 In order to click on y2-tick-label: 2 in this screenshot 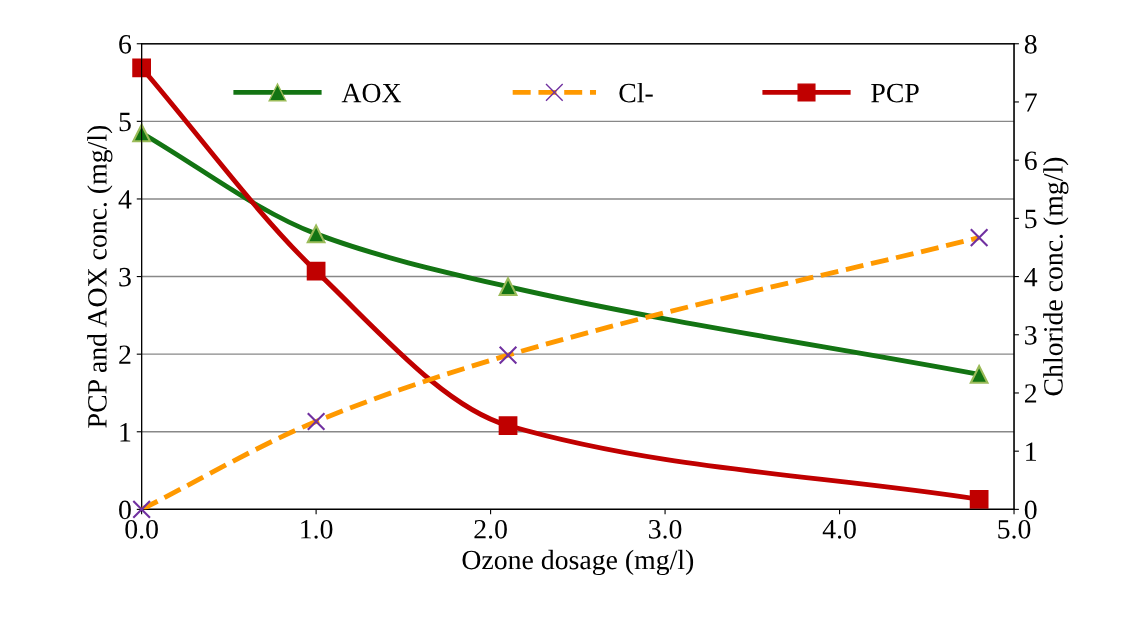, I will do `click(1030, 393)`.